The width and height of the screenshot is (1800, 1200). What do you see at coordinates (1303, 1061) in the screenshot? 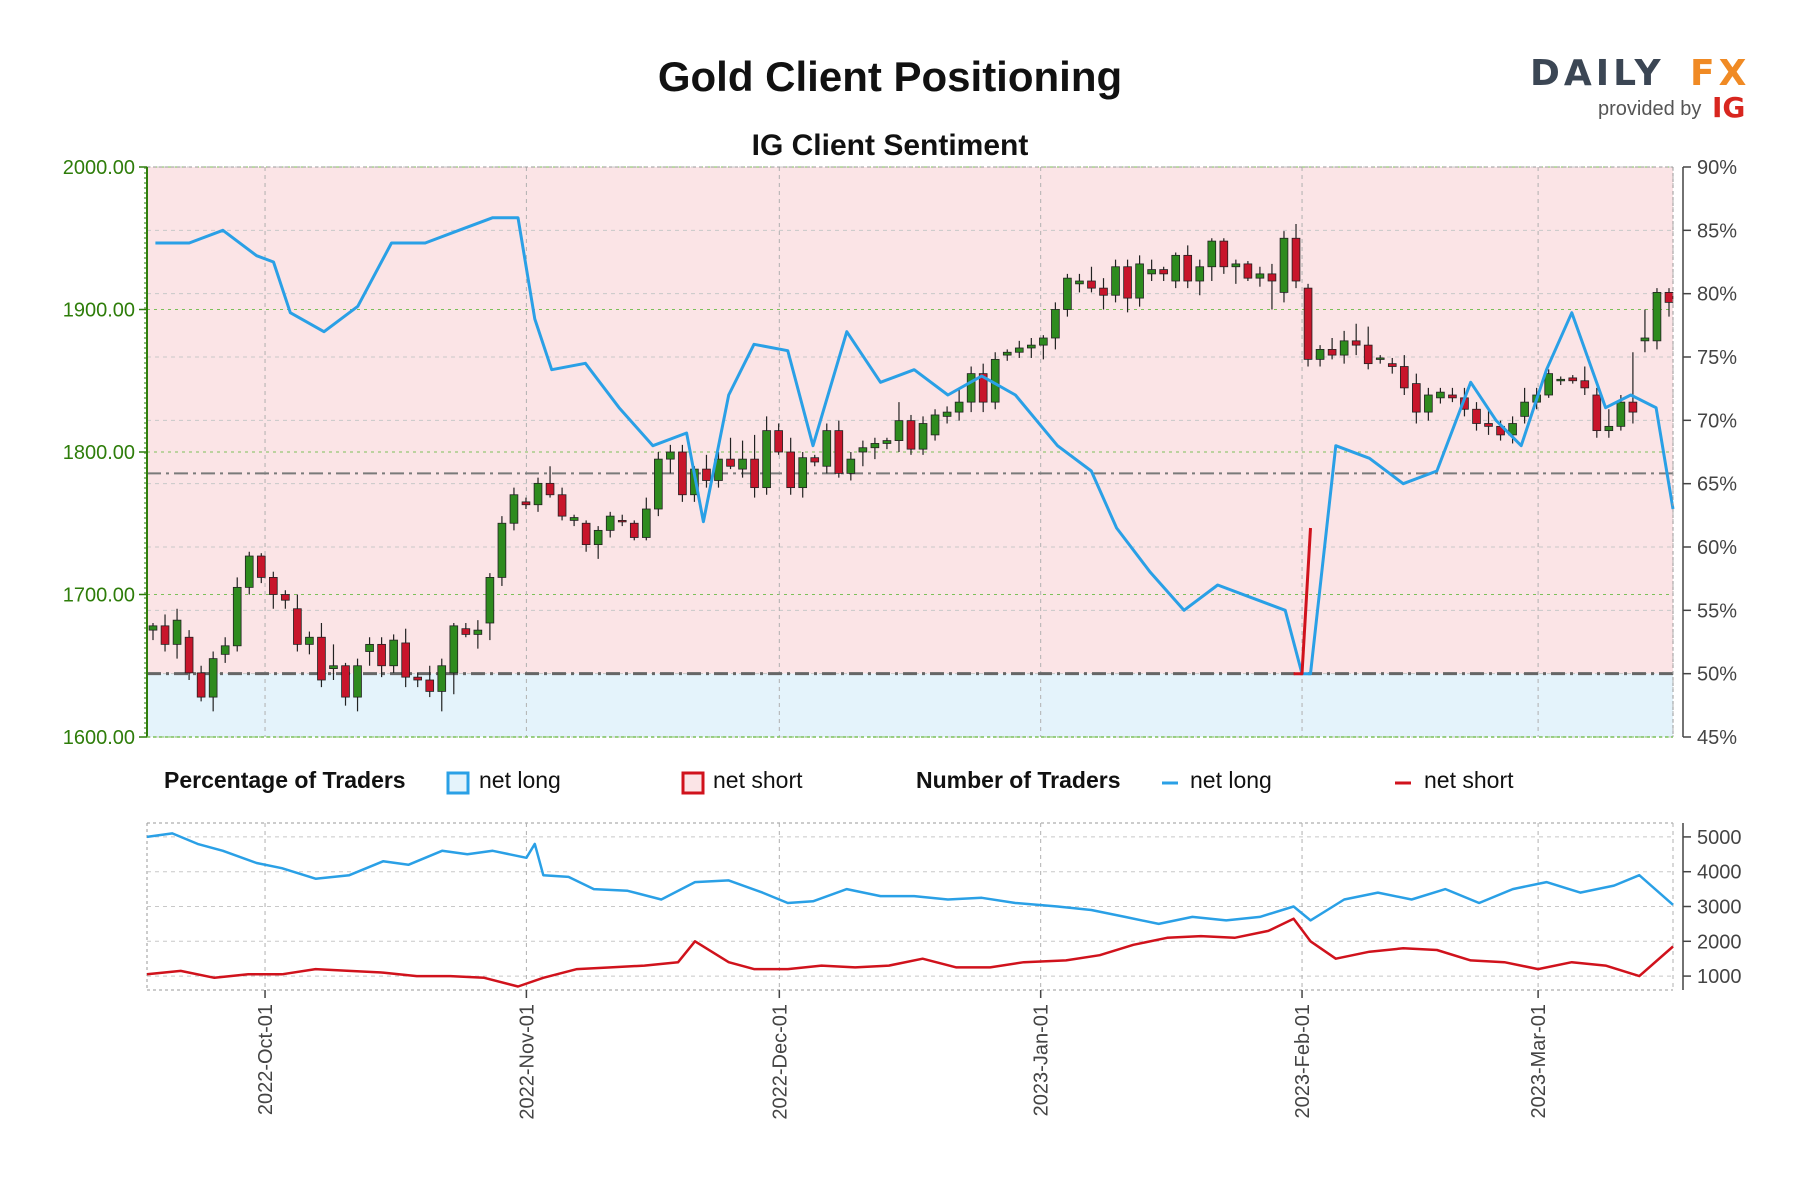
I see `date-tick-label: 2023-Feb-01` at bounding box center [1303, 1061].